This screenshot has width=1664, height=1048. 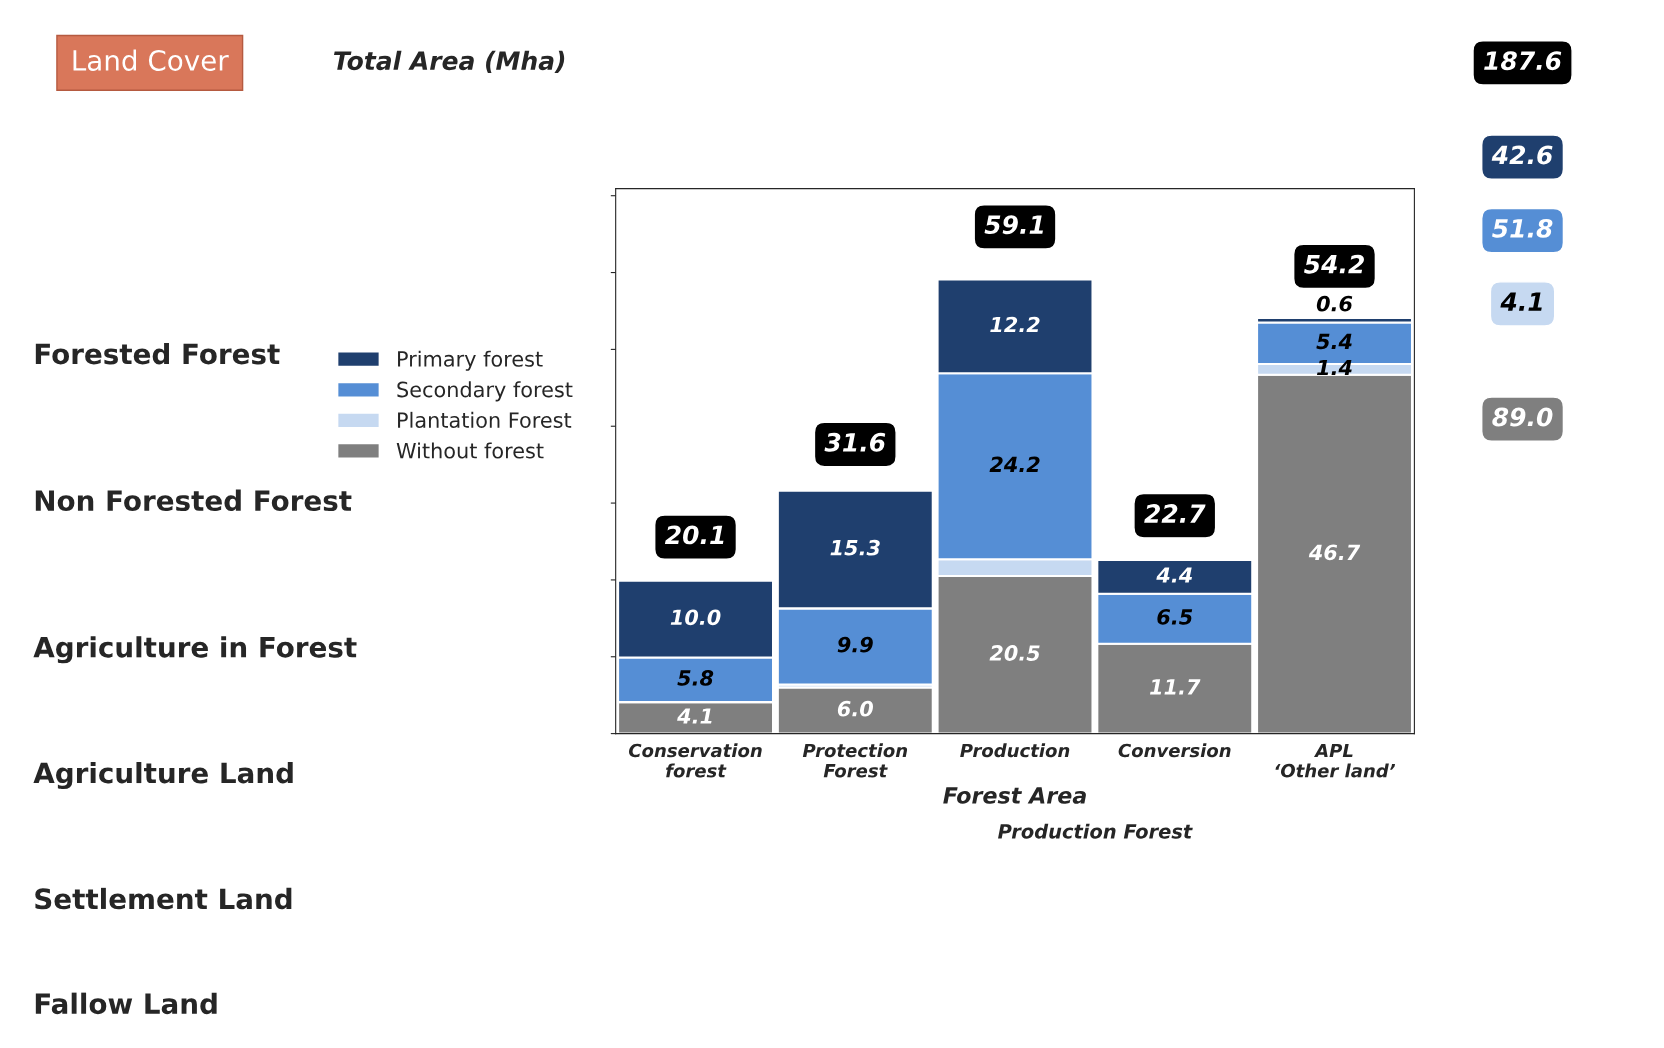 What do you see at coordinates (695, 678) in the screenshot?
I see `data-label: 5.8` at bounding box center [695, 678].